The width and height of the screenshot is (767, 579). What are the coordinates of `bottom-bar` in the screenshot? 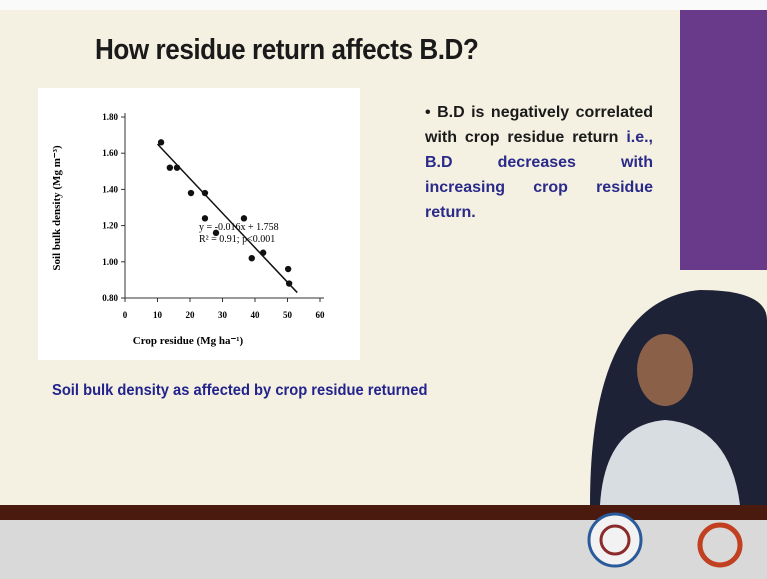 It's located at (383, 512).